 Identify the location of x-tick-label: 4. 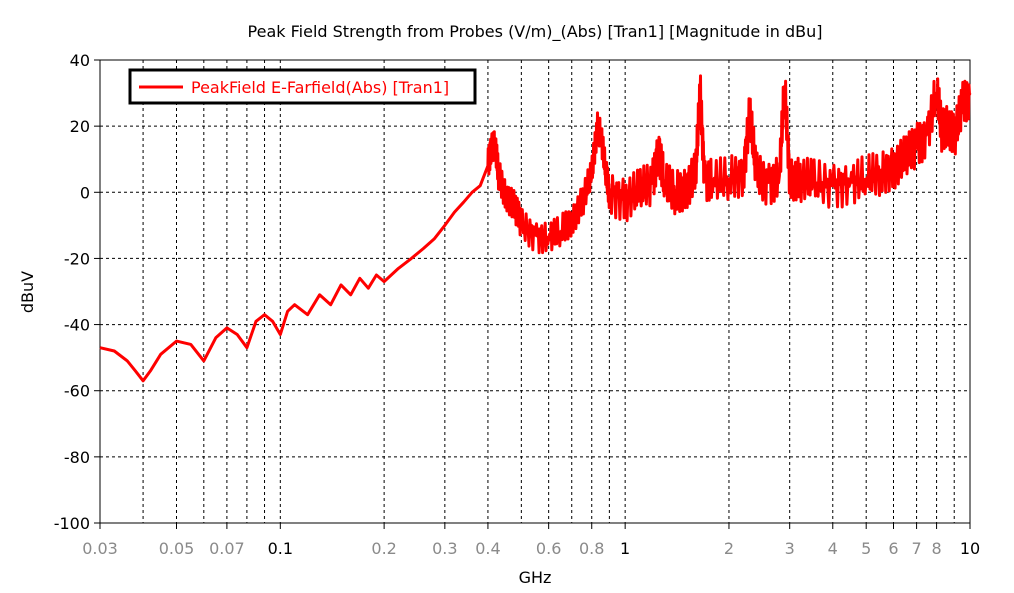
(833, 548).